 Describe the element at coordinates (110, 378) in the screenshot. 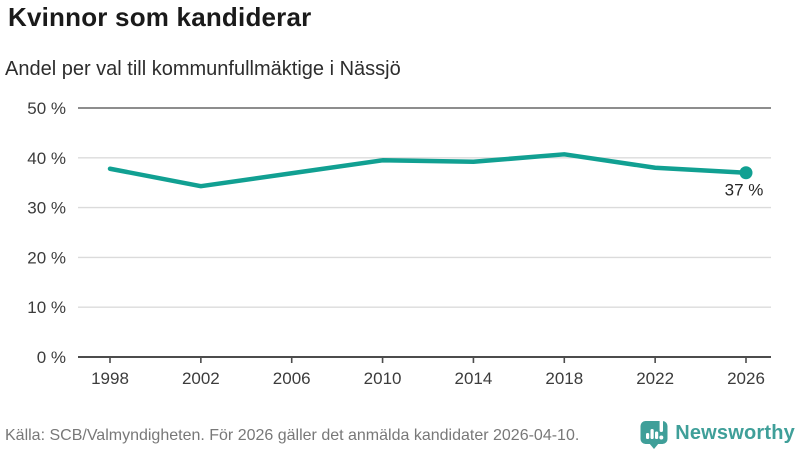

I see `x-tick-label: 1998` at that location.